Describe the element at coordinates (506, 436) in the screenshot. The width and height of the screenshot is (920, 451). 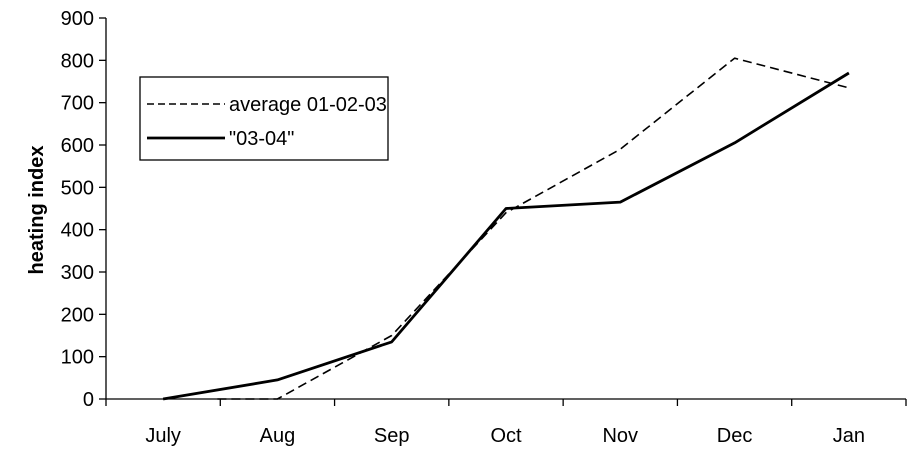
I see `x-tick-label: Oct` at that location.